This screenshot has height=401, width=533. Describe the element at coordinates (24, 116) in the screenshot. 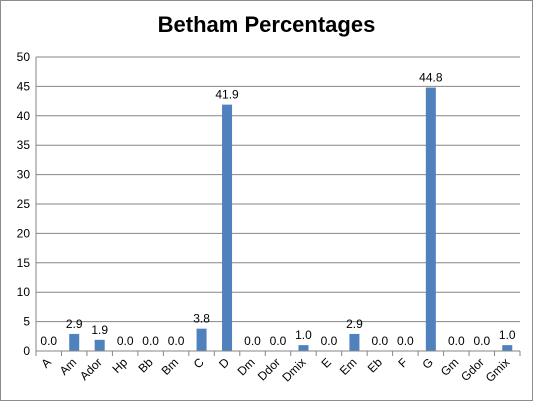

I see `y-tick-label: 40` at that location.